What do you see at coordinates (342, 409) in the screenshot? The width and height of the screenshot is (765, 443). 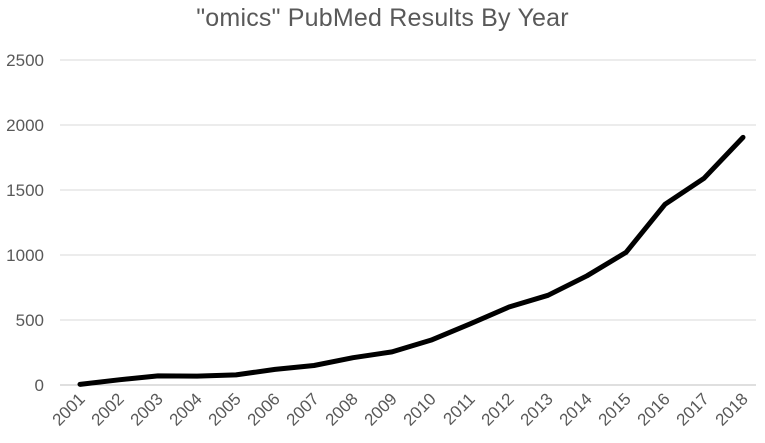 I see `x-tick-label: 2008` at bounding box center [342, 409].